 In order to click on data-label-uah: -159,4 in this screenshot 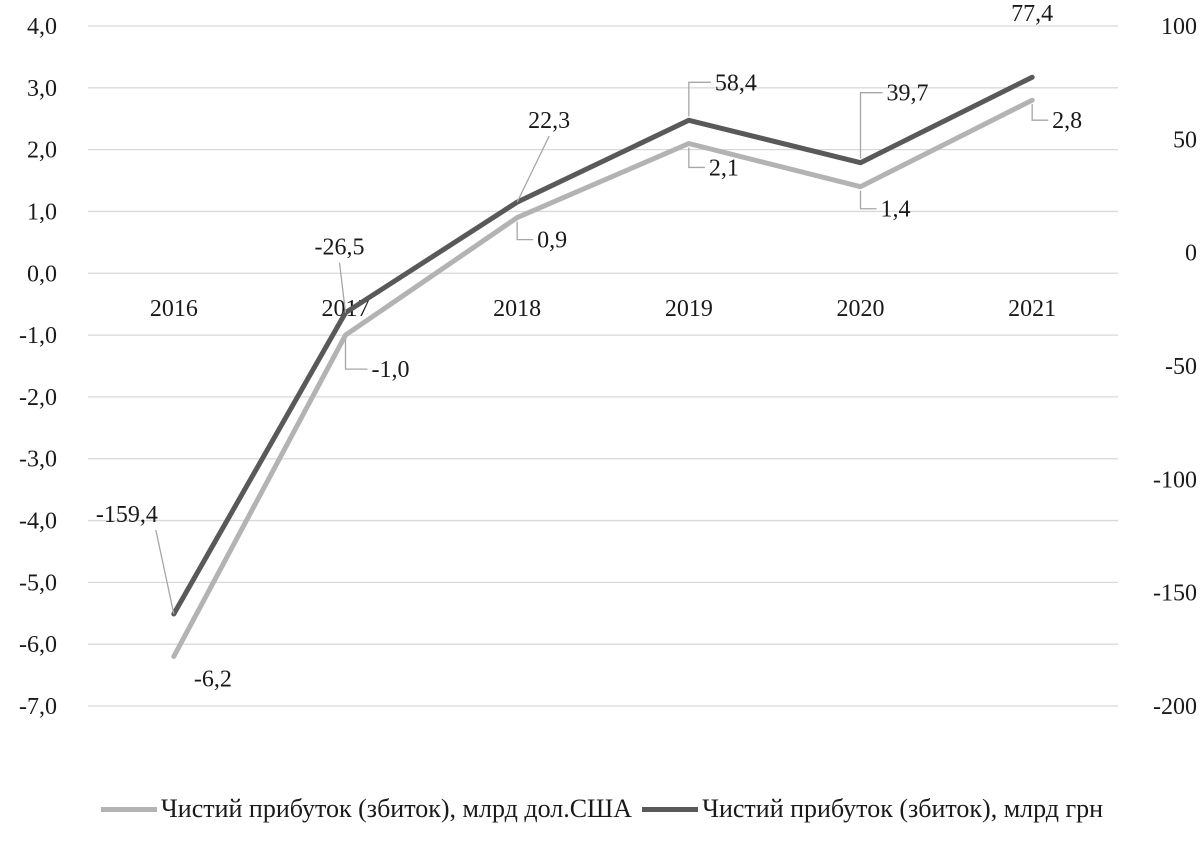, I will do `click(127, 515)`.